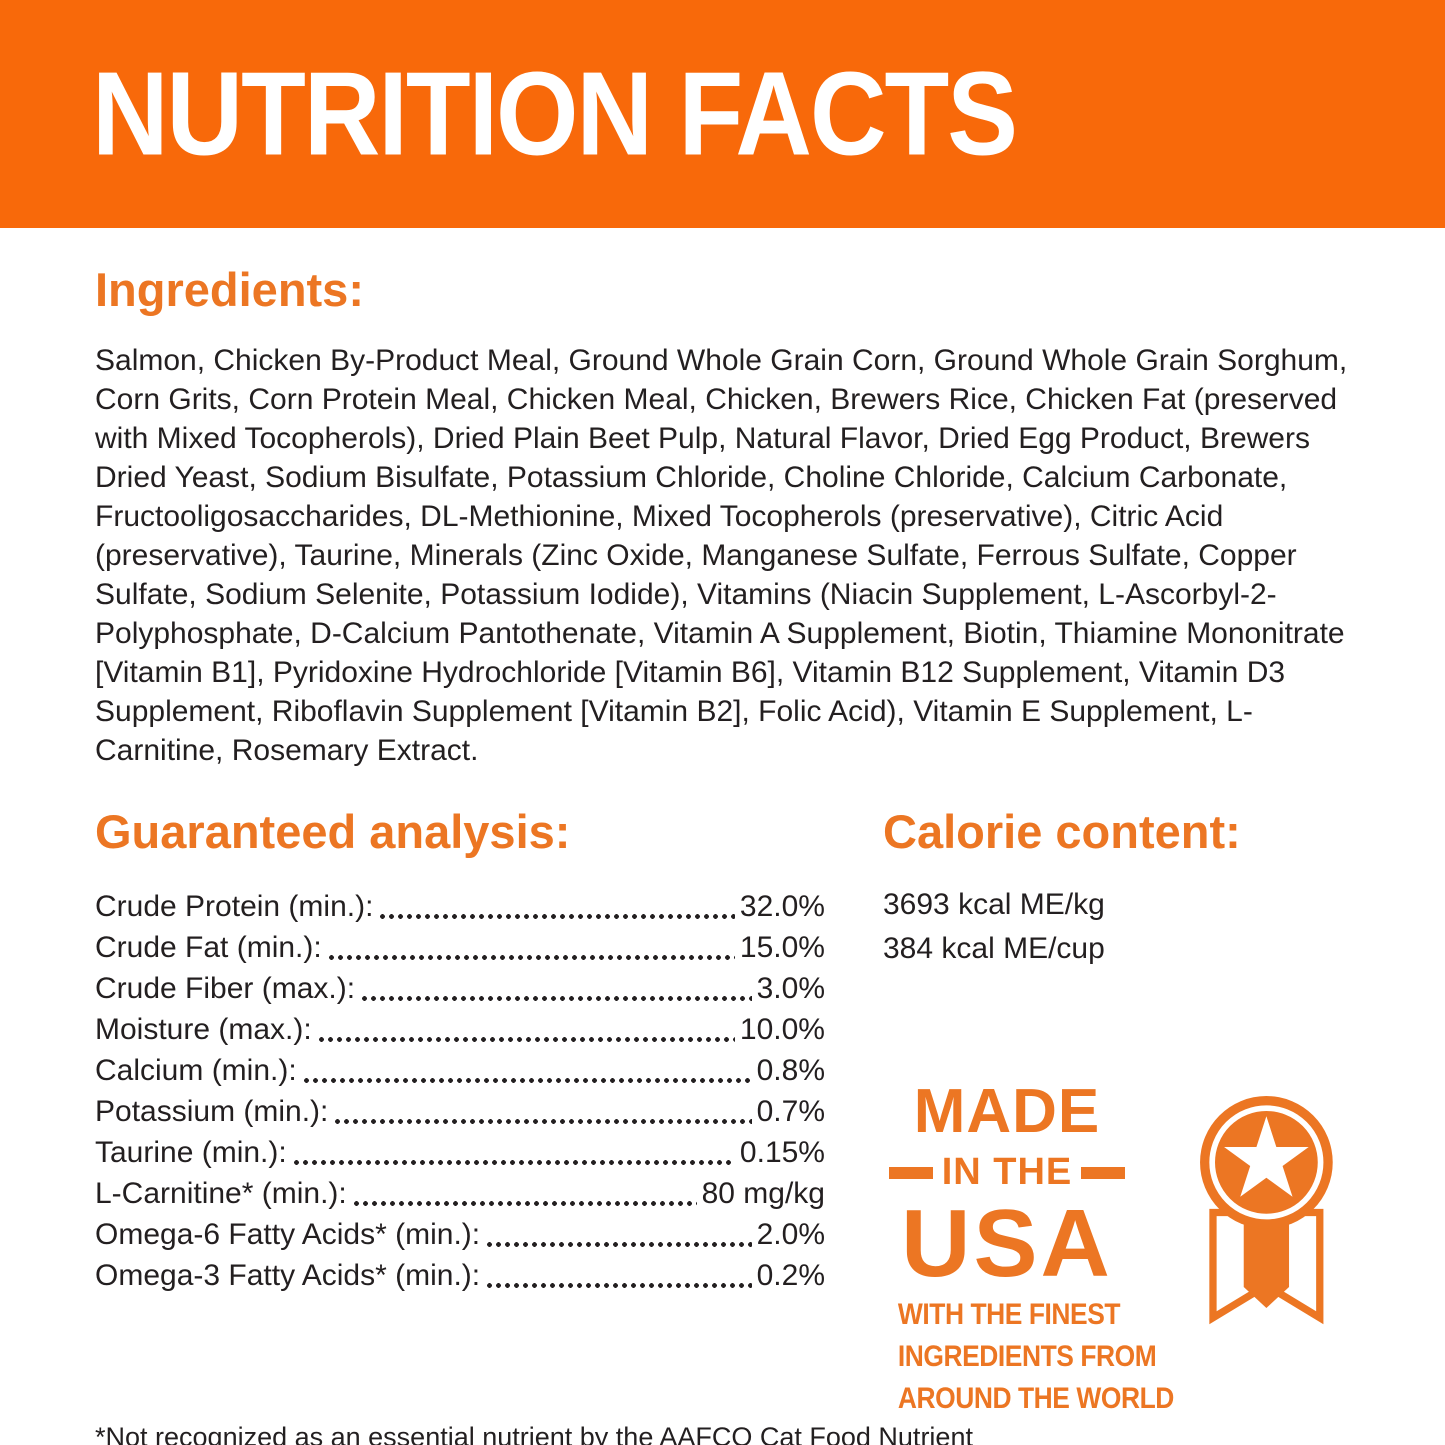 This screenshot has height=1445, width=1445. I want to click on dash-bar-left, so click(910, 1172).